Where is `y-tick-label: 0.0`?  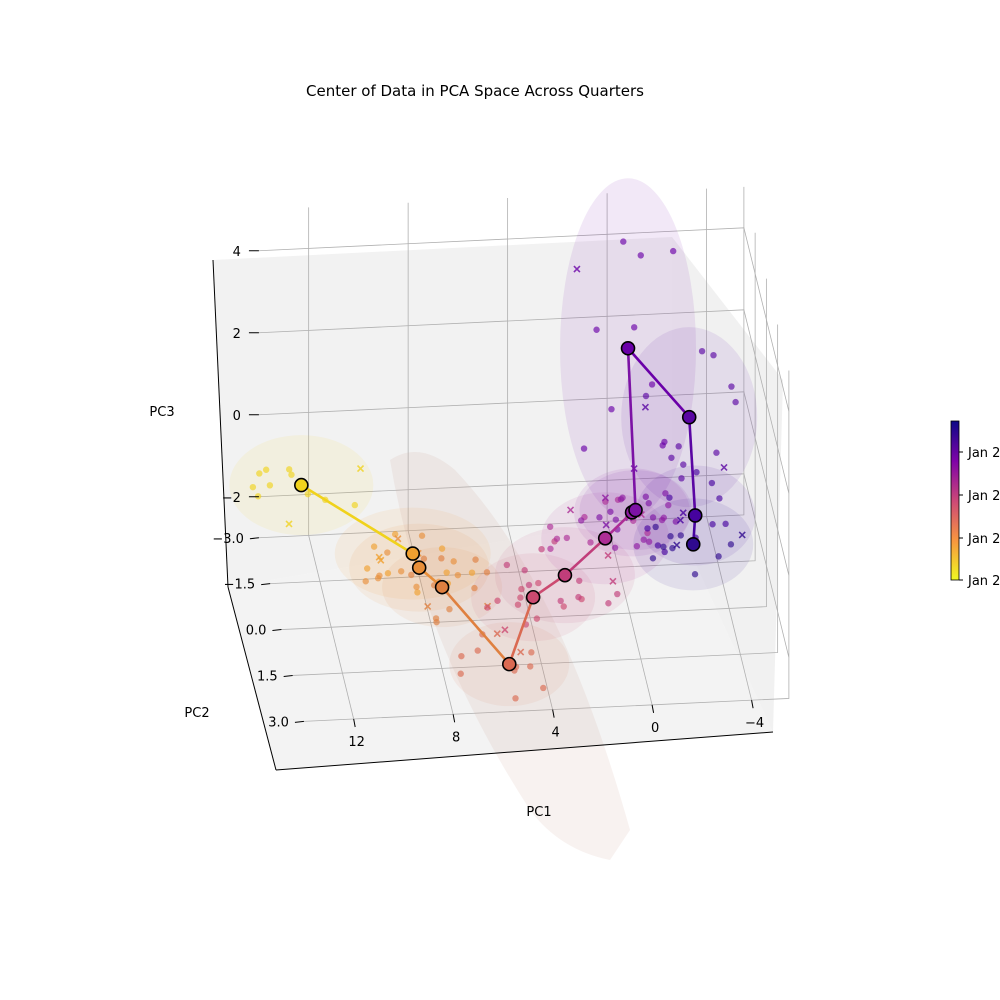
y-tick-label: 0.0 is located at coordinates (256, 631).